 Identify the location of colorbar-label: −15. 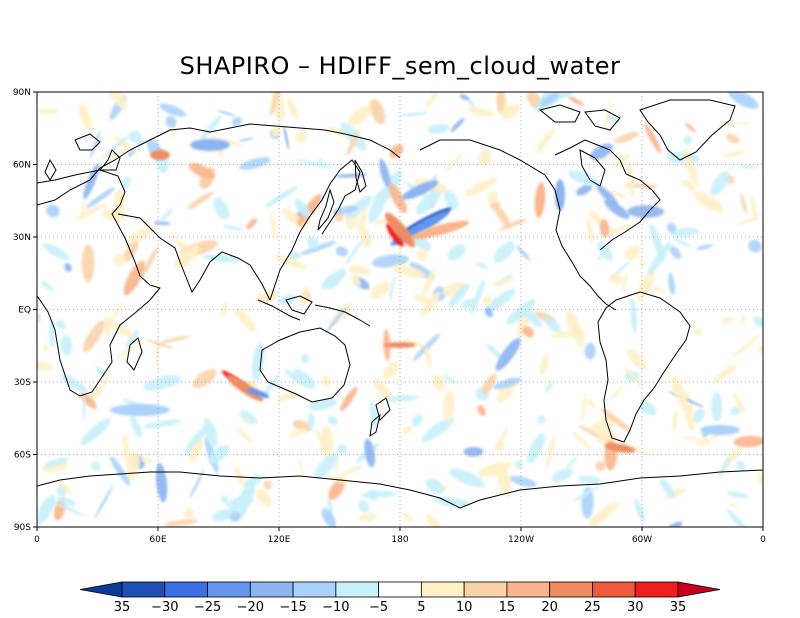
(292, 607).